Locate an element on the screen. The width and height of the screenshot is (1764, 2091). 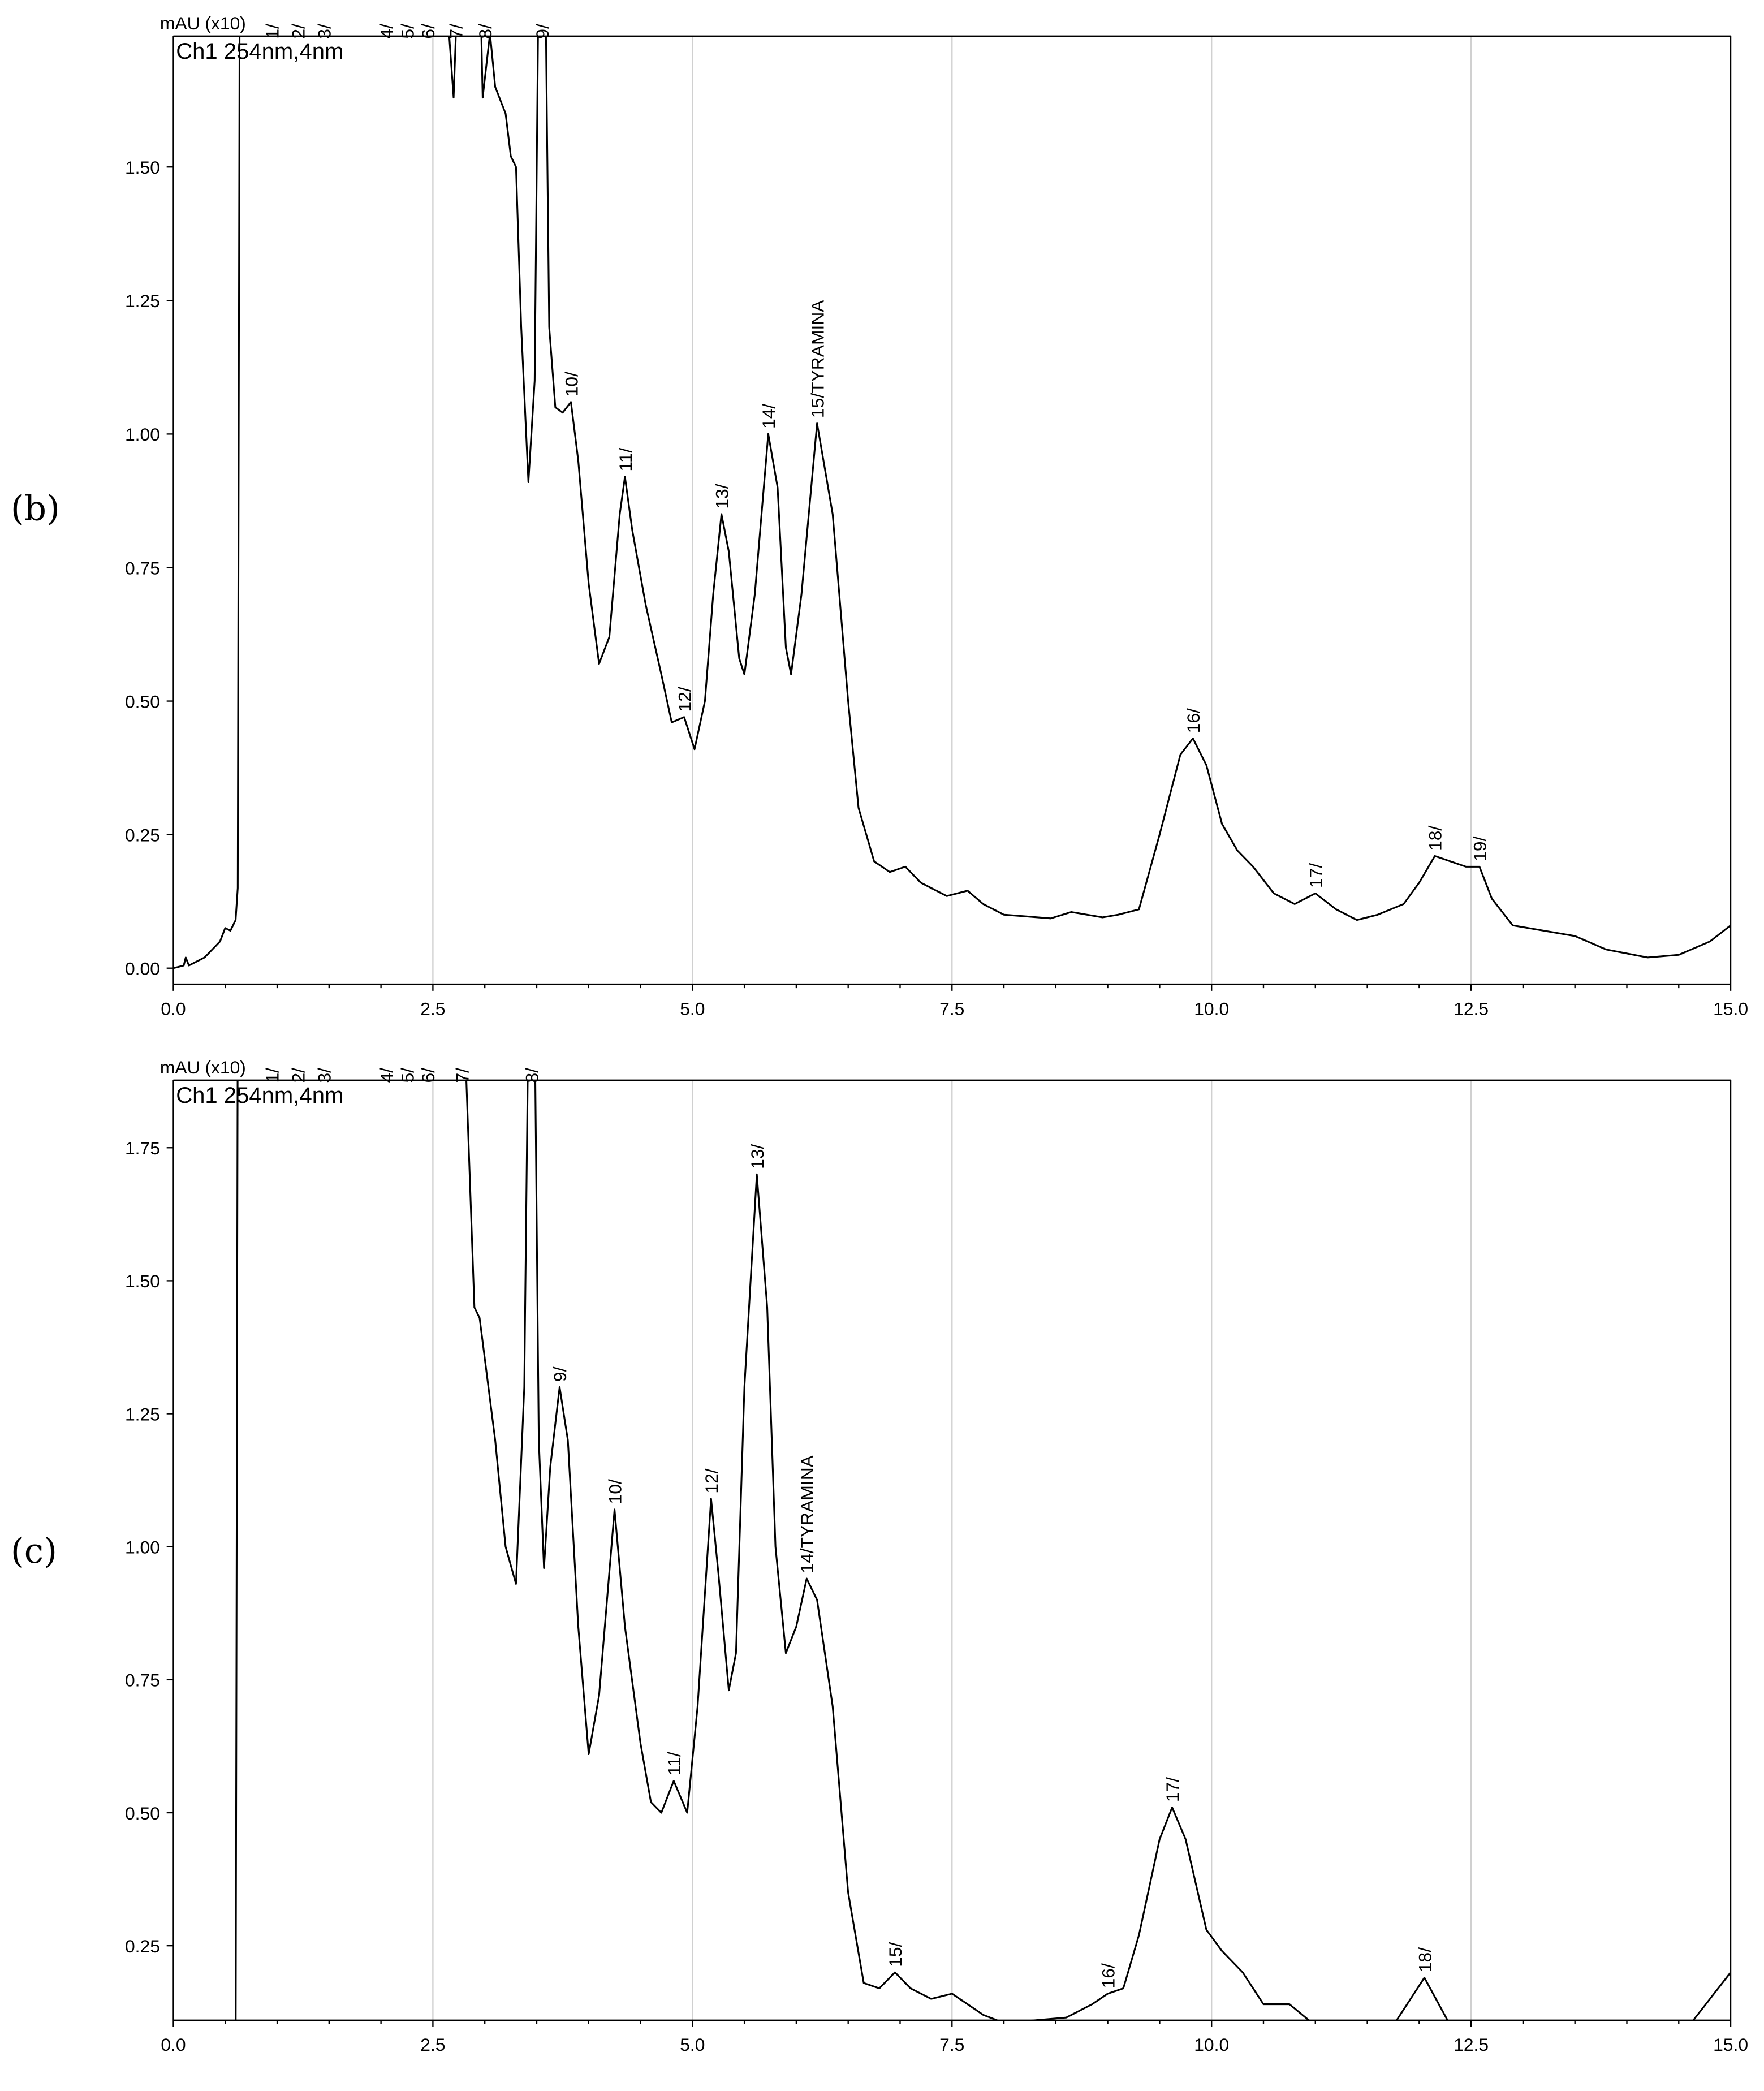
peak-label: 14/TYRAMINA is located at coordinates (807, 1514).